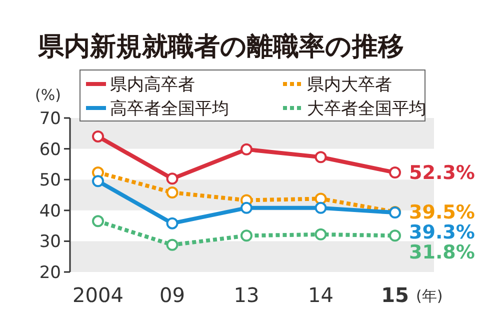 The width and height of the screenshot is (500, 330). Describe the element at coordinates (247, 295) in the screenshot. I see `x-tick-label: 13` at that location.